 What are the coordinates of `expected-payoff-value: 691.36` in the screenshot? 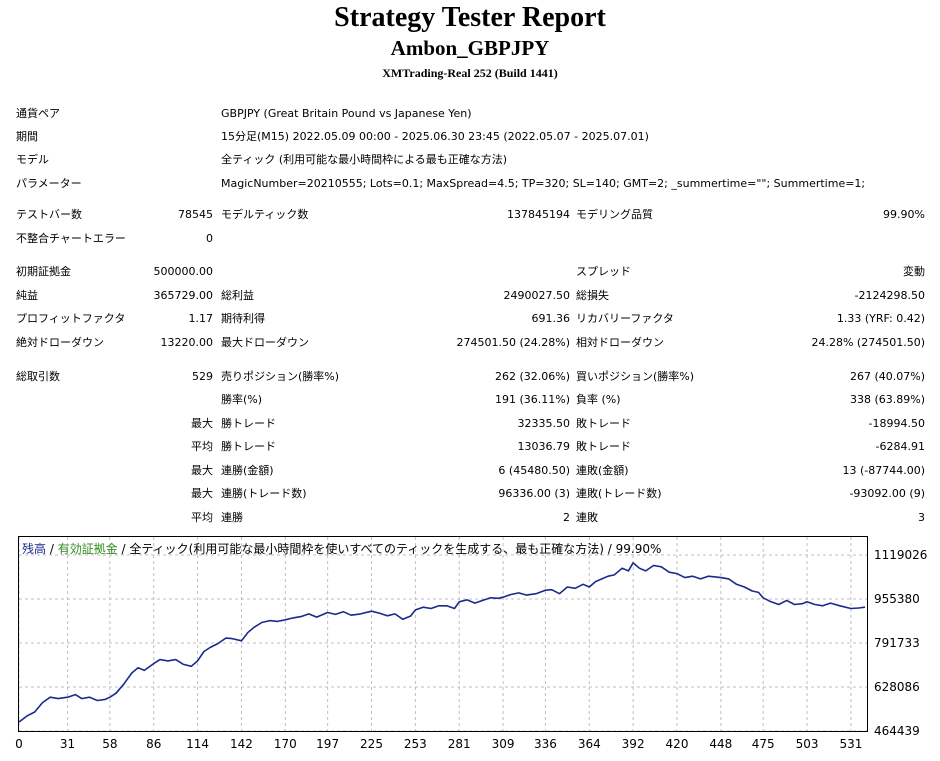 It's located at (551, 318).